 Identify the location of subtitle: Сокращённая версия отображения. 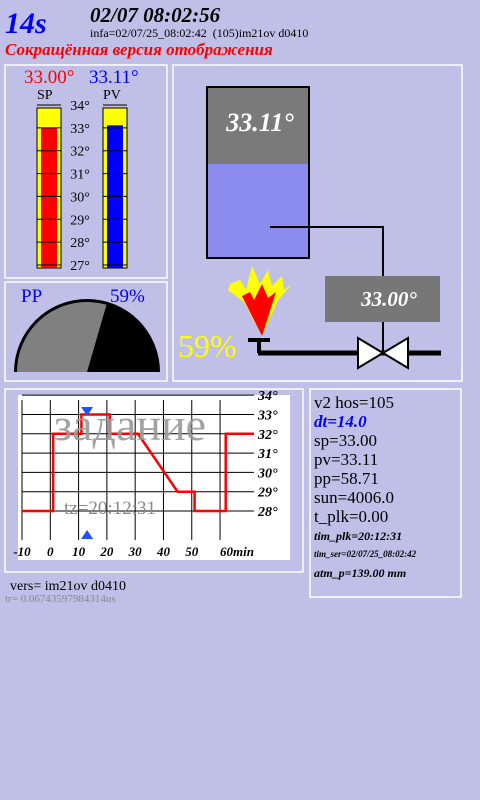
(139, 49).